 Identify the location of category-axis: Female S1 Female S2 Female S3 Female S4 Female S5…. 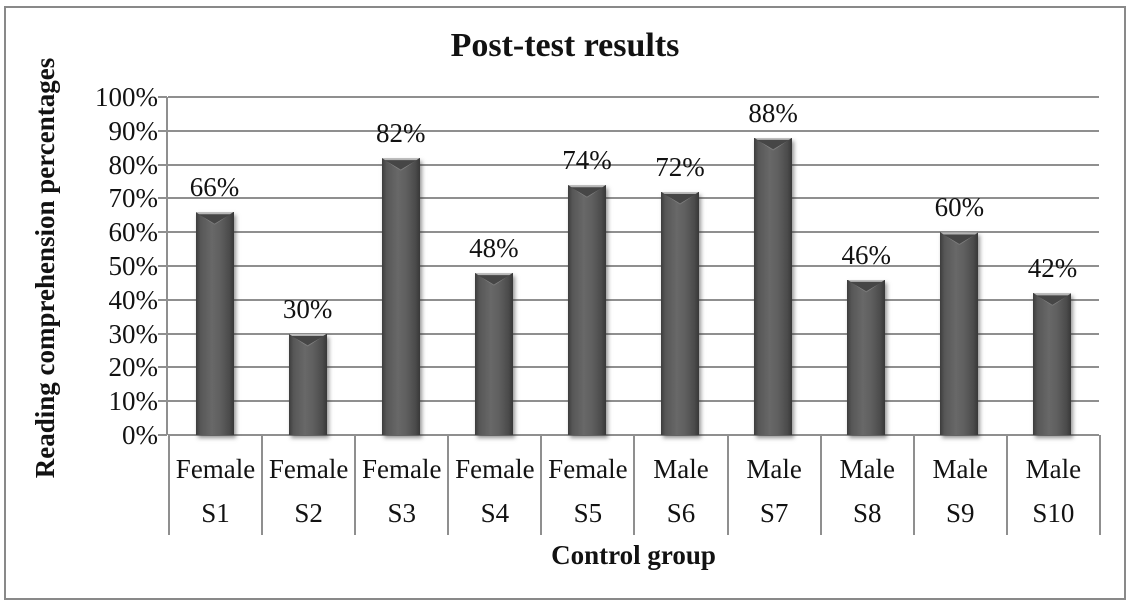
(634, 485).